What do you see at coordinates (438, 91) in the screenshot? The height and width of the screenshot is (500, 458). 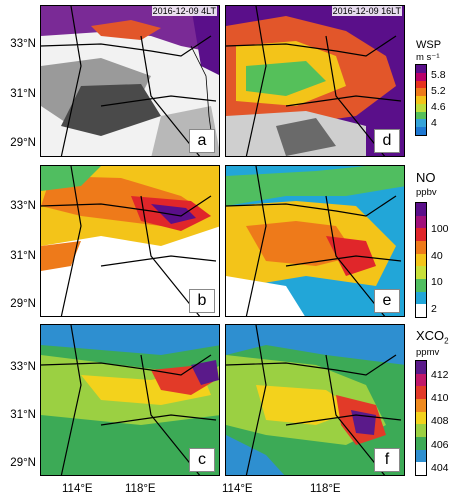 I see `legend-tick: 5.2` at bounding box center [438, 91].